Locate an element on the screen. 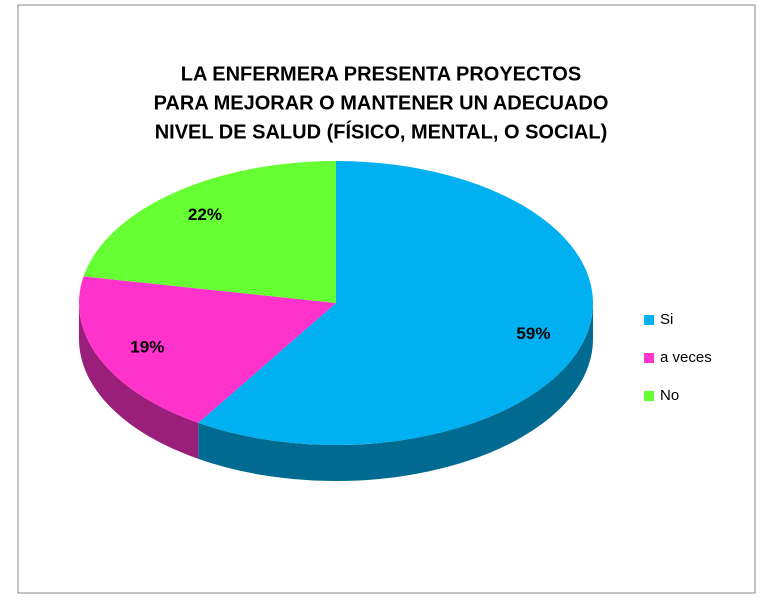 Image resolution: width=765 pixels, height=600 pixels. chart-title: PARA MEJORAR O MANTENER UN ADECUADO is located at coordinates (381, 103).